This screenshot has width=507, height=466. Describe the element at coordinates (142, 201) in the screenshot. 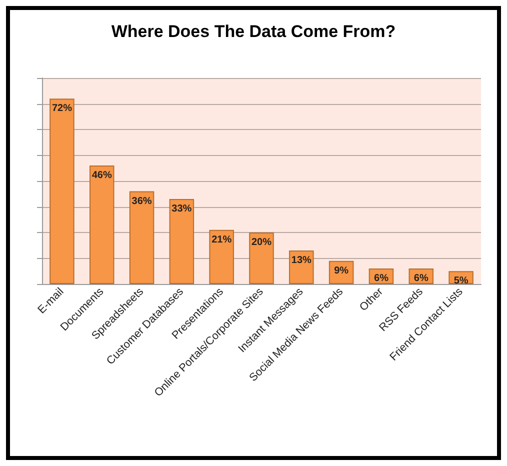

I see `data-label: 36%` at that location.